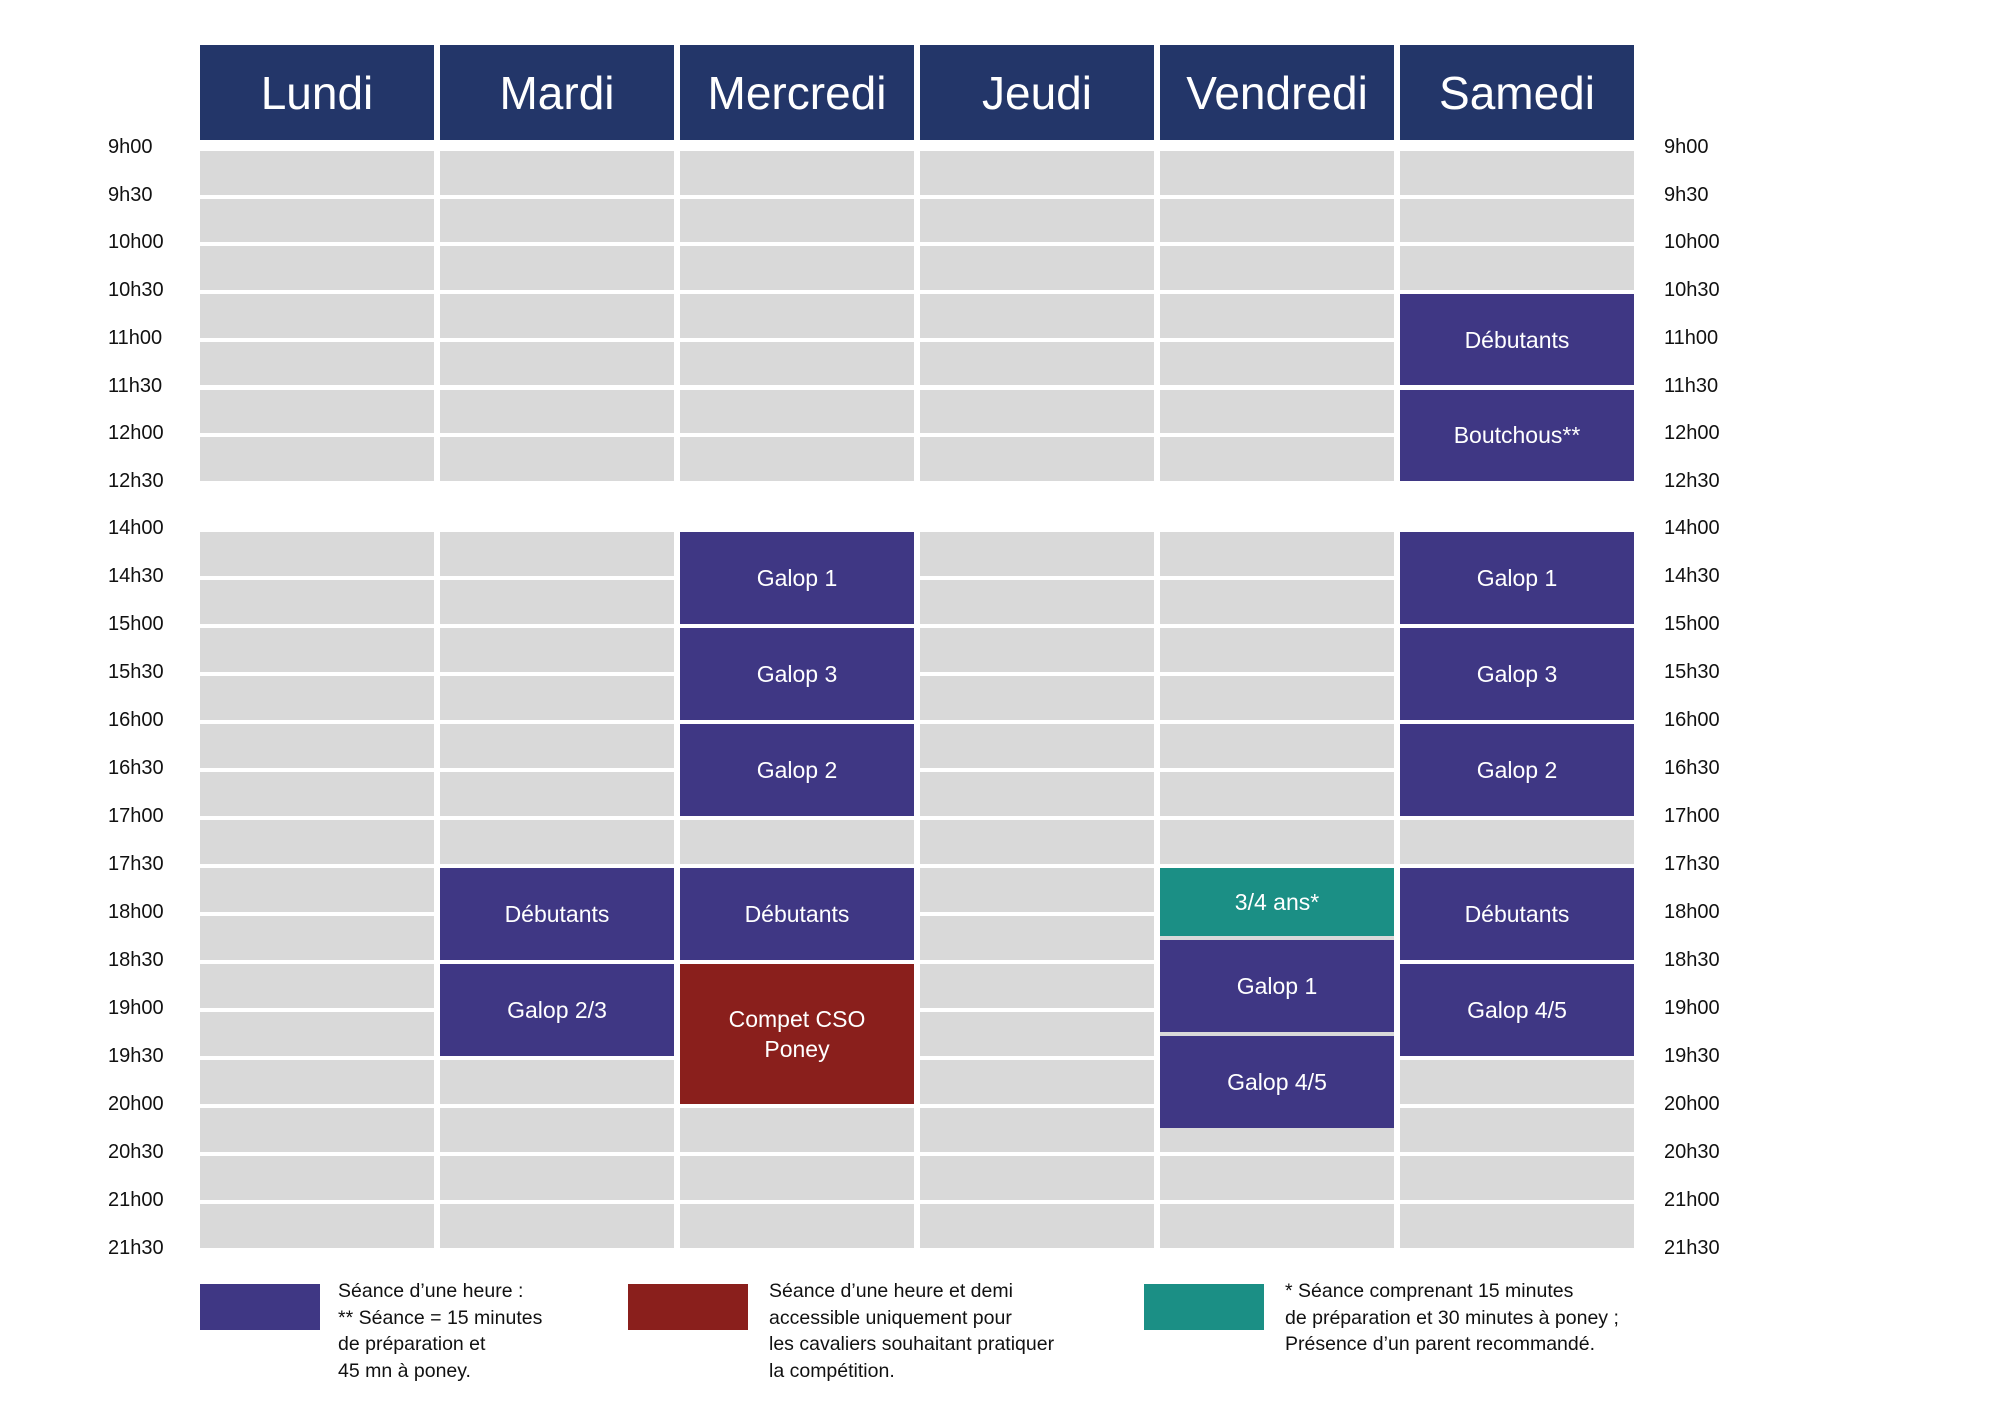  I want to click on time-label-right: 12h00, so click(1692, 433).